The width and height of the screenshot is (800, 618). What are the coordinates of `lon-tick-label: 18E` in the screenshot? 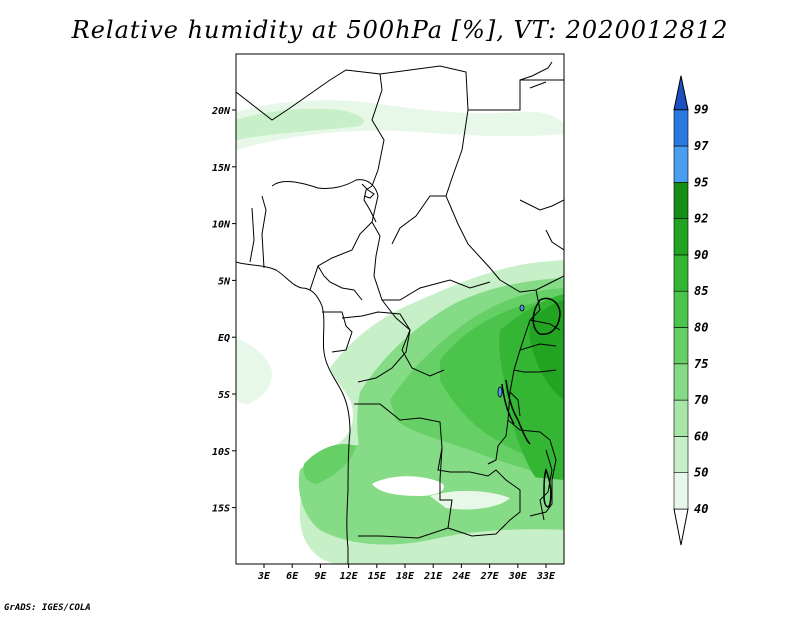 It's located at (405, 576).